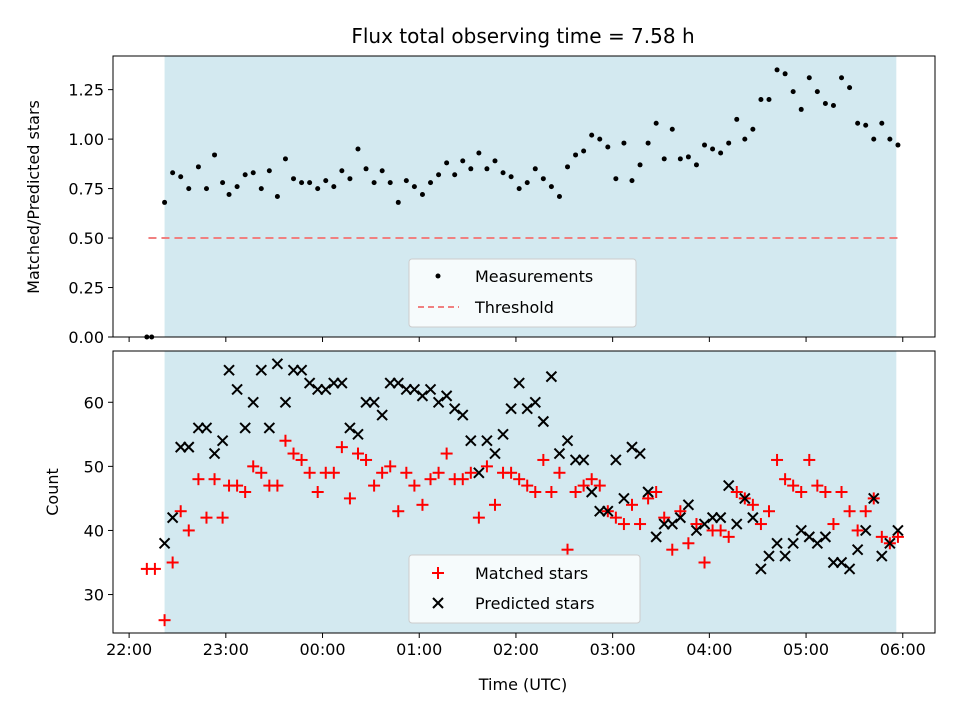  I want to click on legend-marker-measurements, so click(438, 276).